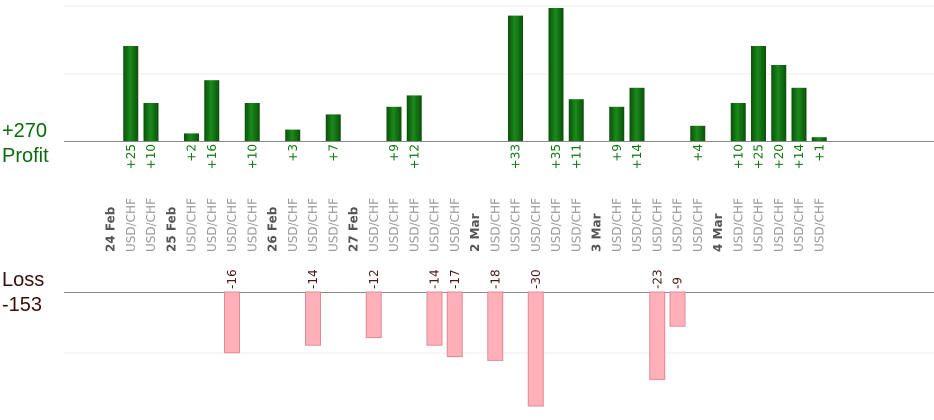 This screenshot has width=934, height=420. What do you see at coordinates (718, 232) in the screenshot?
I see `day-label: 4 Mar` at bounding box center [718, 232].